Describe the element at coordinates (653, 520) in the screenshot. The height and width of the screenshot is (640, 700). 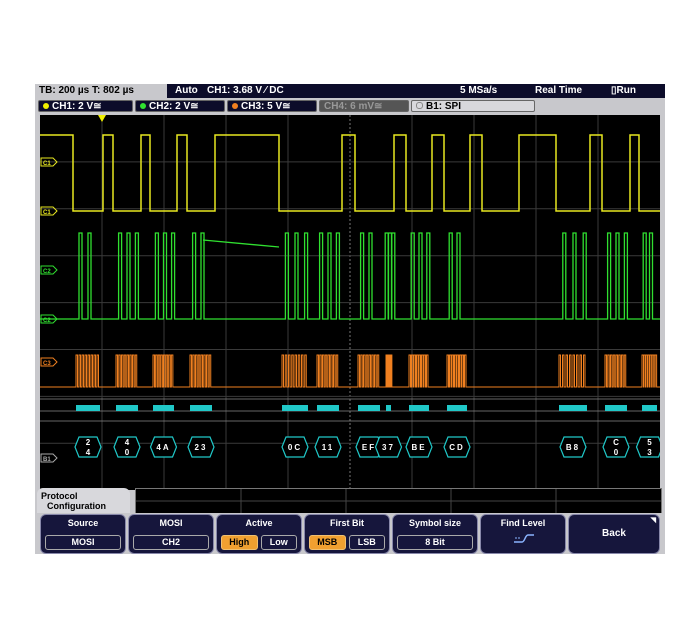
I see `corner-arrow-icon: ◥` at that location.